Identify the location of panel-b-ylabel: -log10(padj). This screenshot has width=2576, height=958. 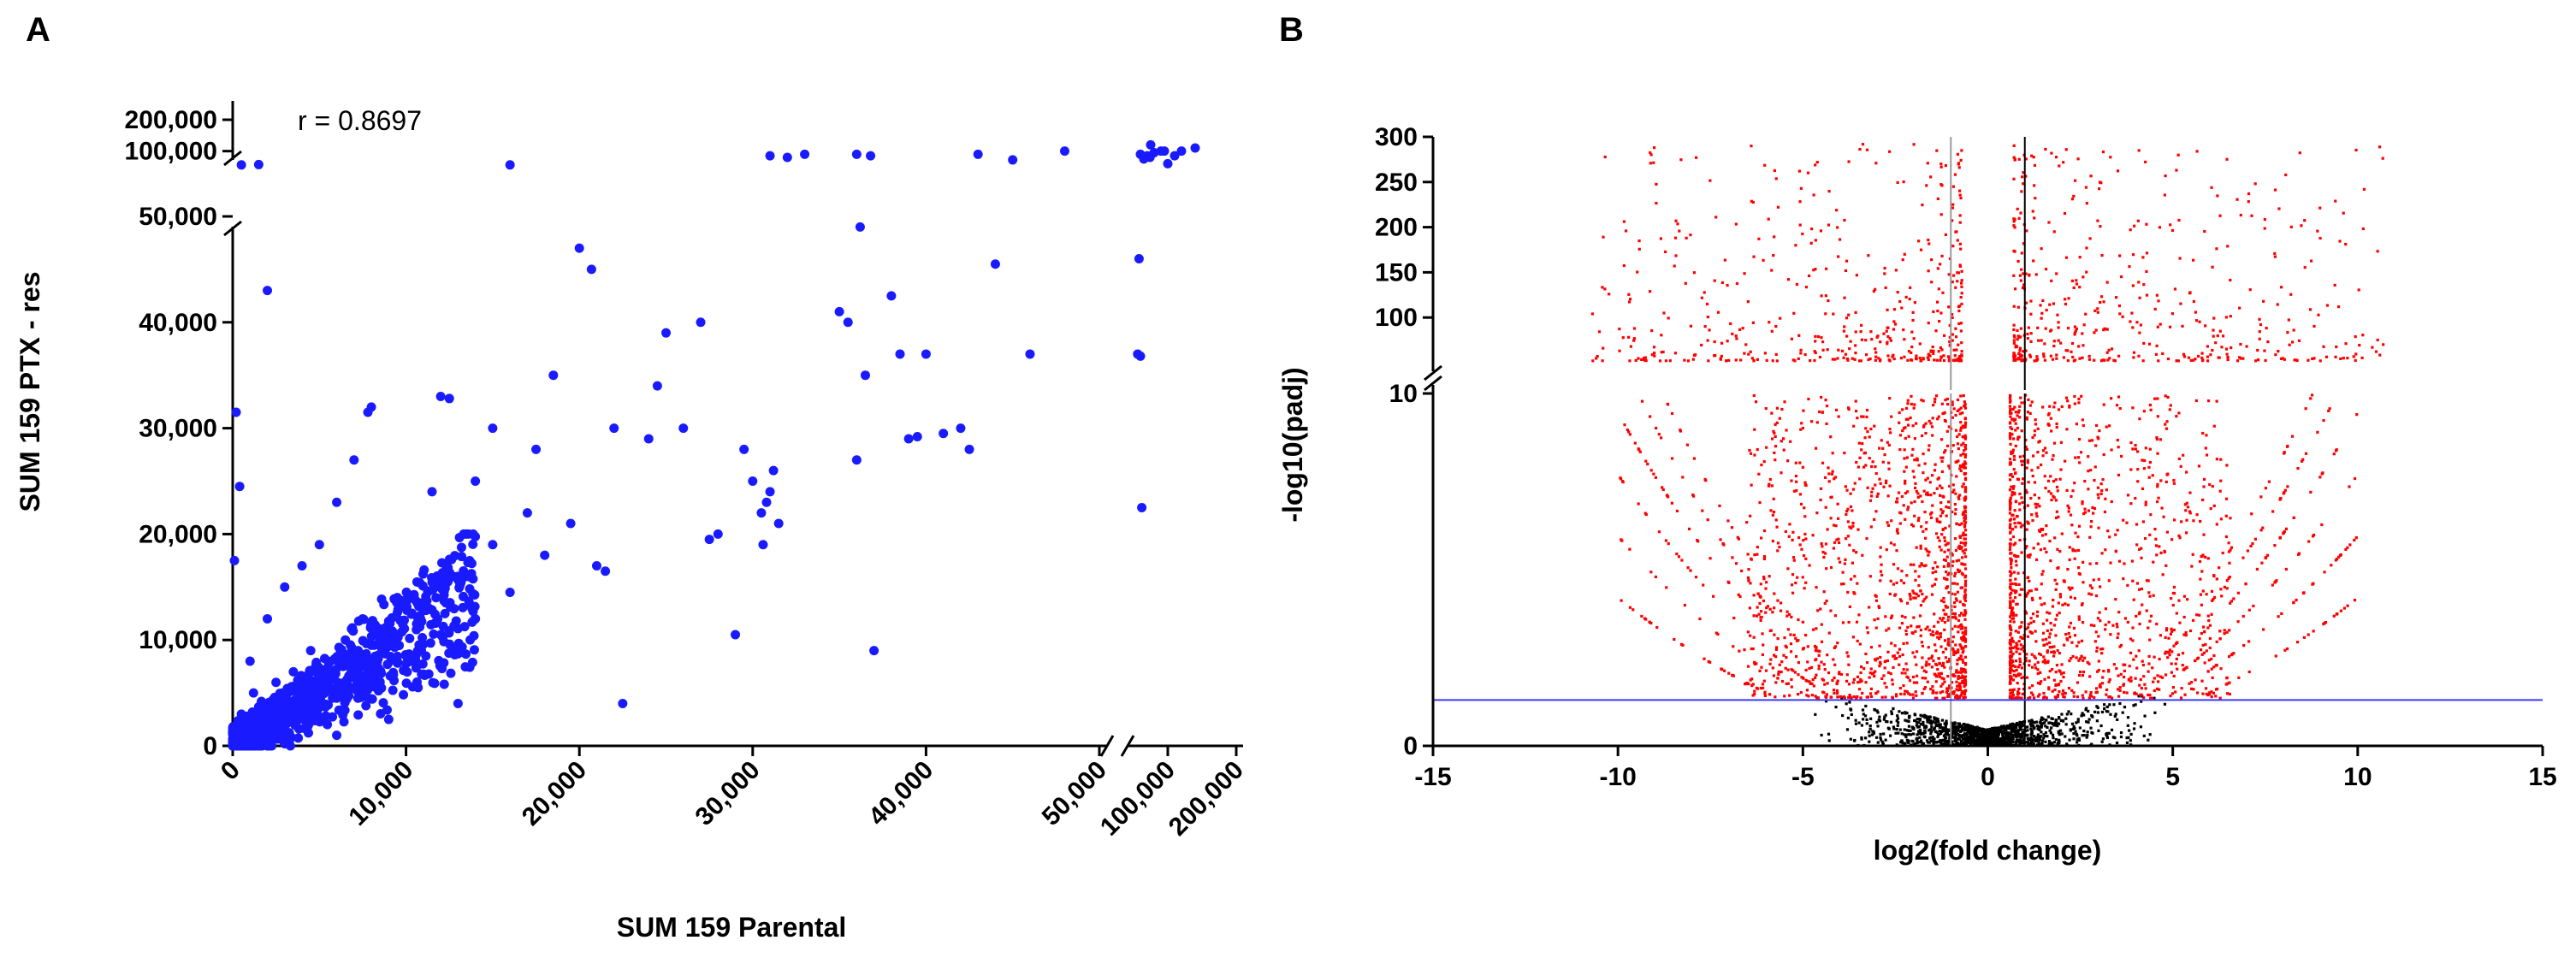
(1292, 444).